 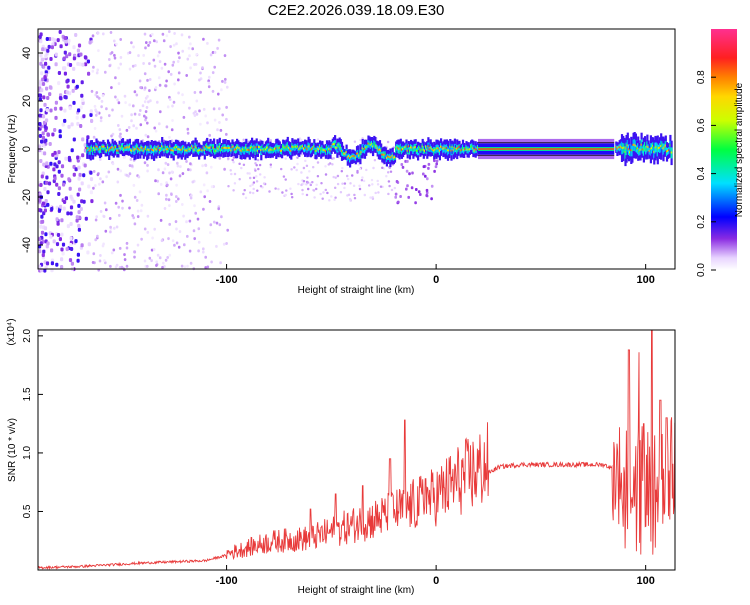 What do you see at coordinates (701, 173) in the screenshot?
I see `colorbar-tick-label: 0.4` at bounding box center [701, 173].